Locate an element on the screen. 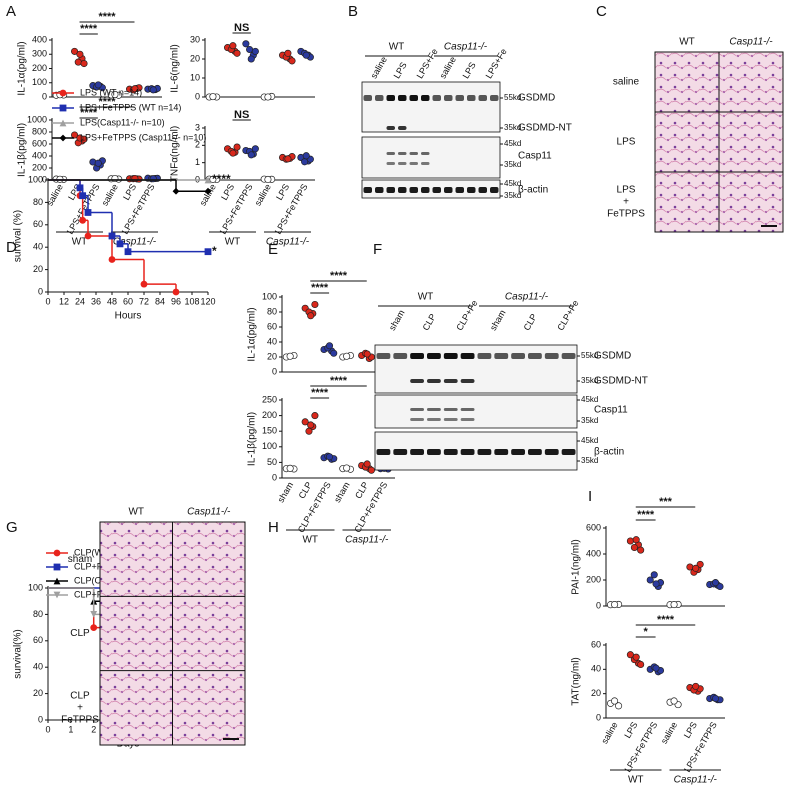 The width and height of the screenshot is (787, 787). y-axis-label: TAT(ng/ml) is located at coordinates (576, 681).